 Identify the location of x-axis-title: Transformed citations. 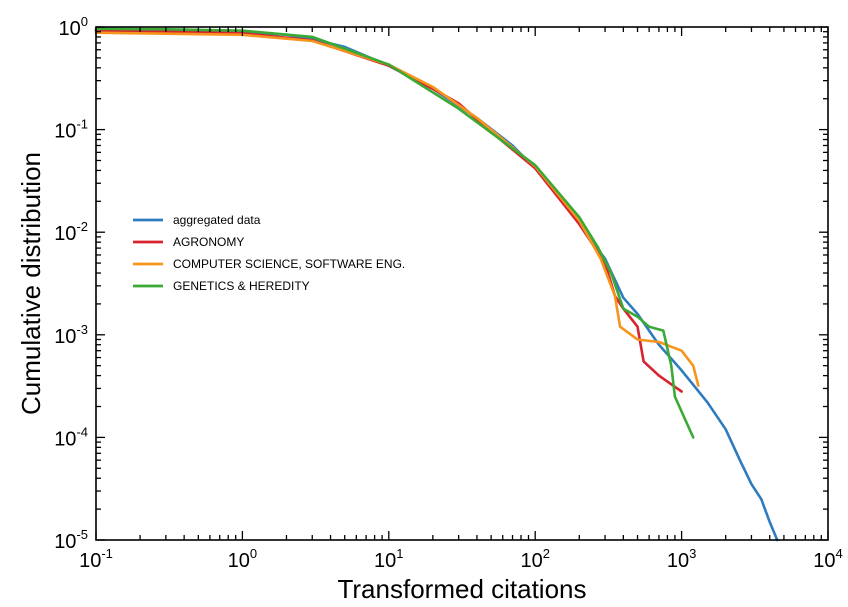
(461, 589).